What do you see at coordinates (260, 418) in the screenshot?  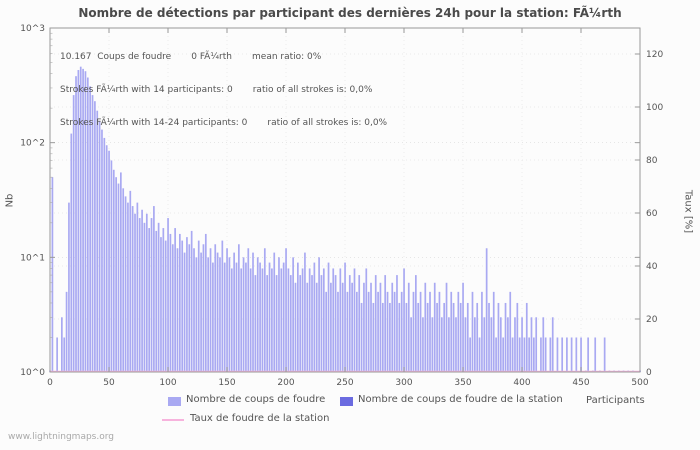 I see `legend-label-ratio: Taux de foudre de la station` at bounding box center [260, 418].